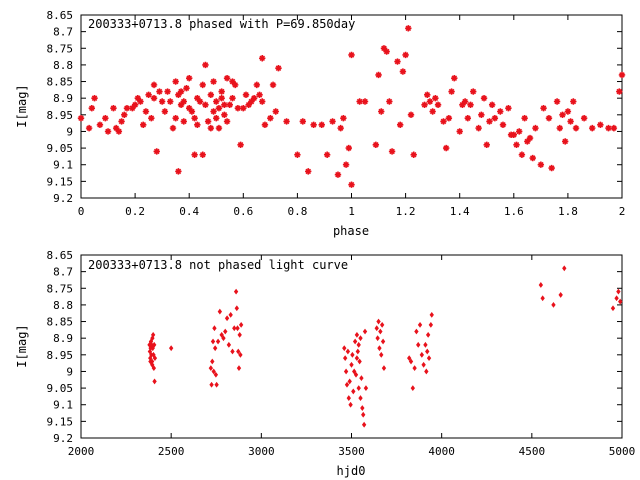 Image resolution: width=640 pixels, height=480 pixels. I want to click on unphased-y-tick-label: 8.7, so click(63, 272).